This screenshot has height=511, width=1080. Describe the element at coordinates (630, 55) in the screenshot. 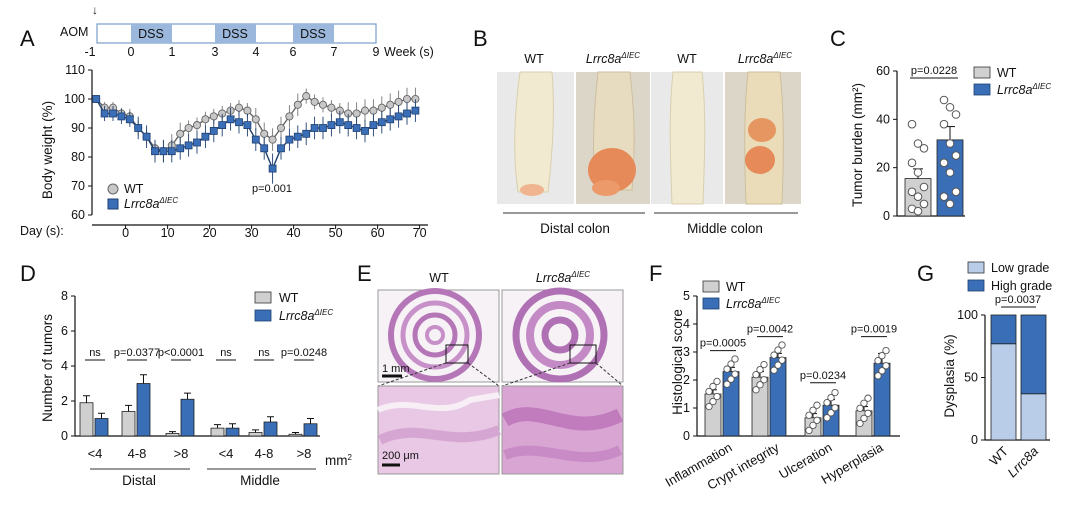

I see `b-ko-sup-1: ΔIEC` at that location.